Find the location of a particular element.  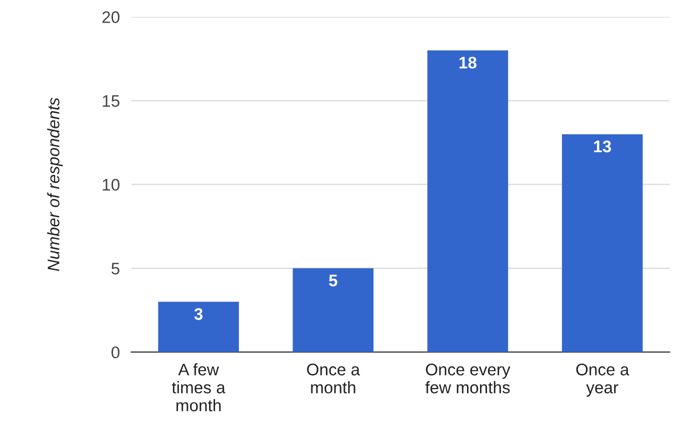

data-label: 3 is located at coordinates (198, 314).